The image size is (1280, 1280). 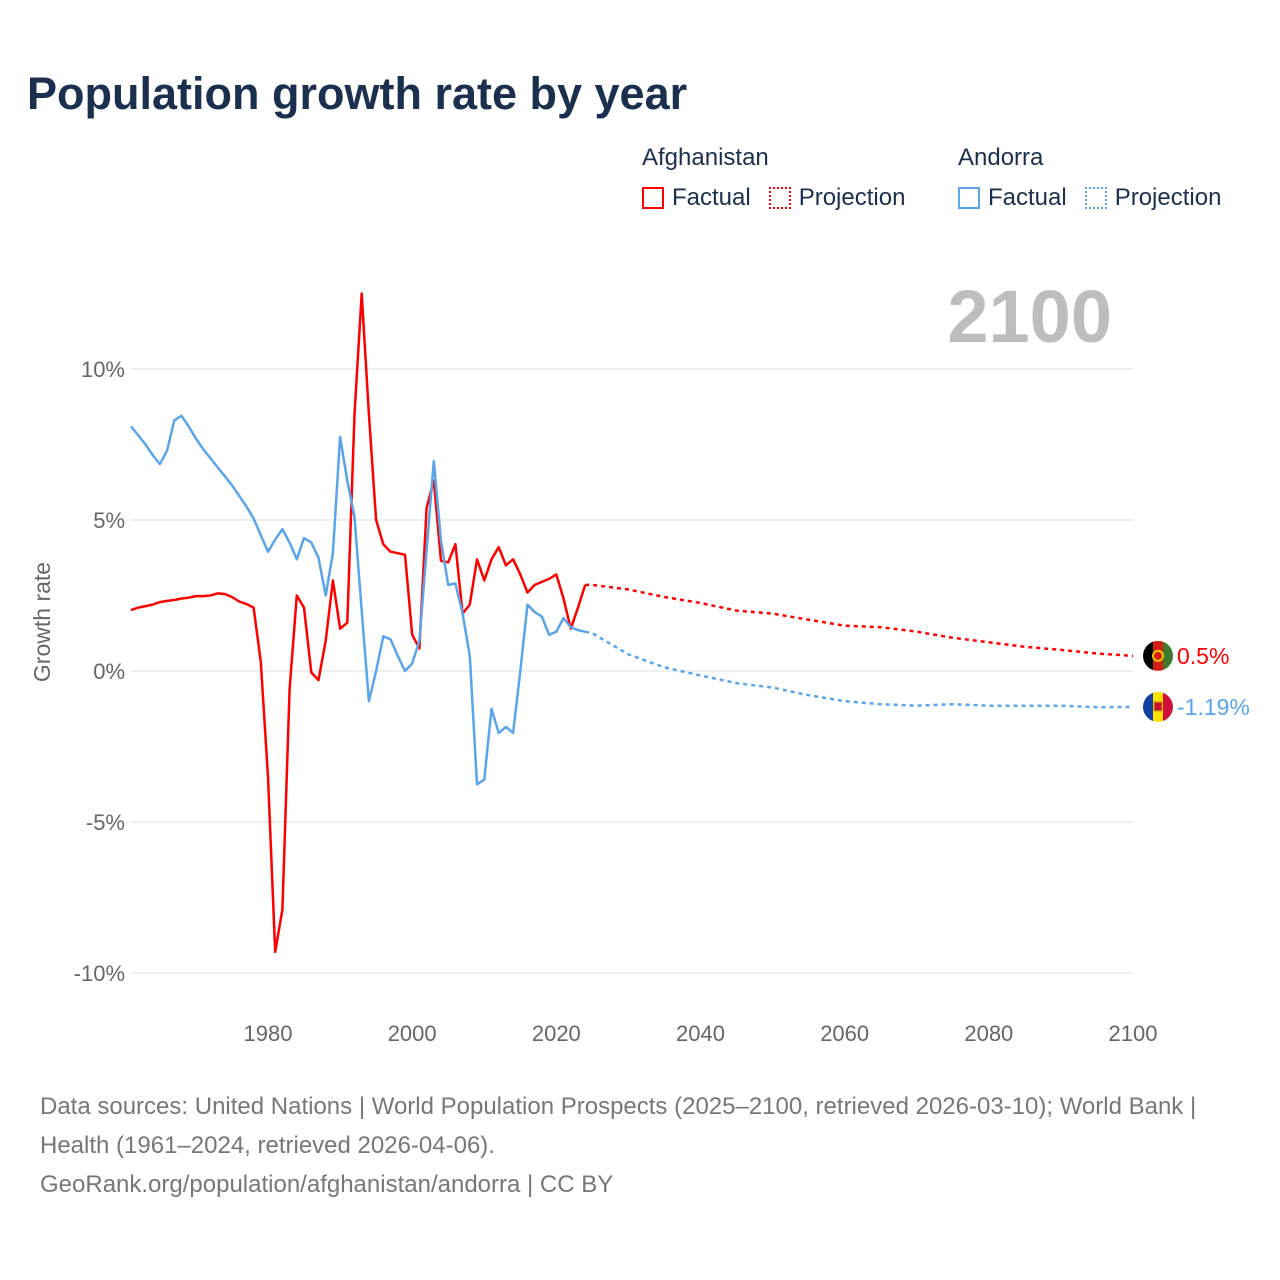 What do you see at coordinates (99, 973) in the screenshot?
I see `y-tick-label: -10%` at bounding box center [99, 973].